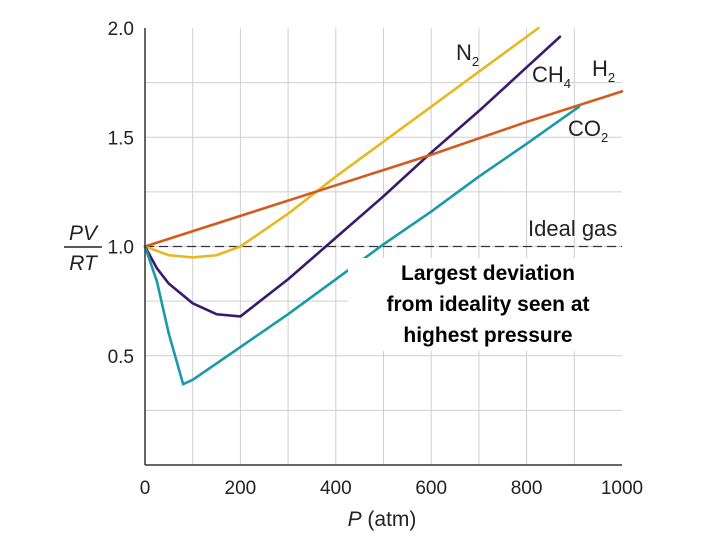 Image resolution: width=720 pixels, height=540 pixels. What do you see at coordinates (572, 228) in the screenshot?
I see `label-ideal-gas: Ideal gas` at bounding box center [572, 228].